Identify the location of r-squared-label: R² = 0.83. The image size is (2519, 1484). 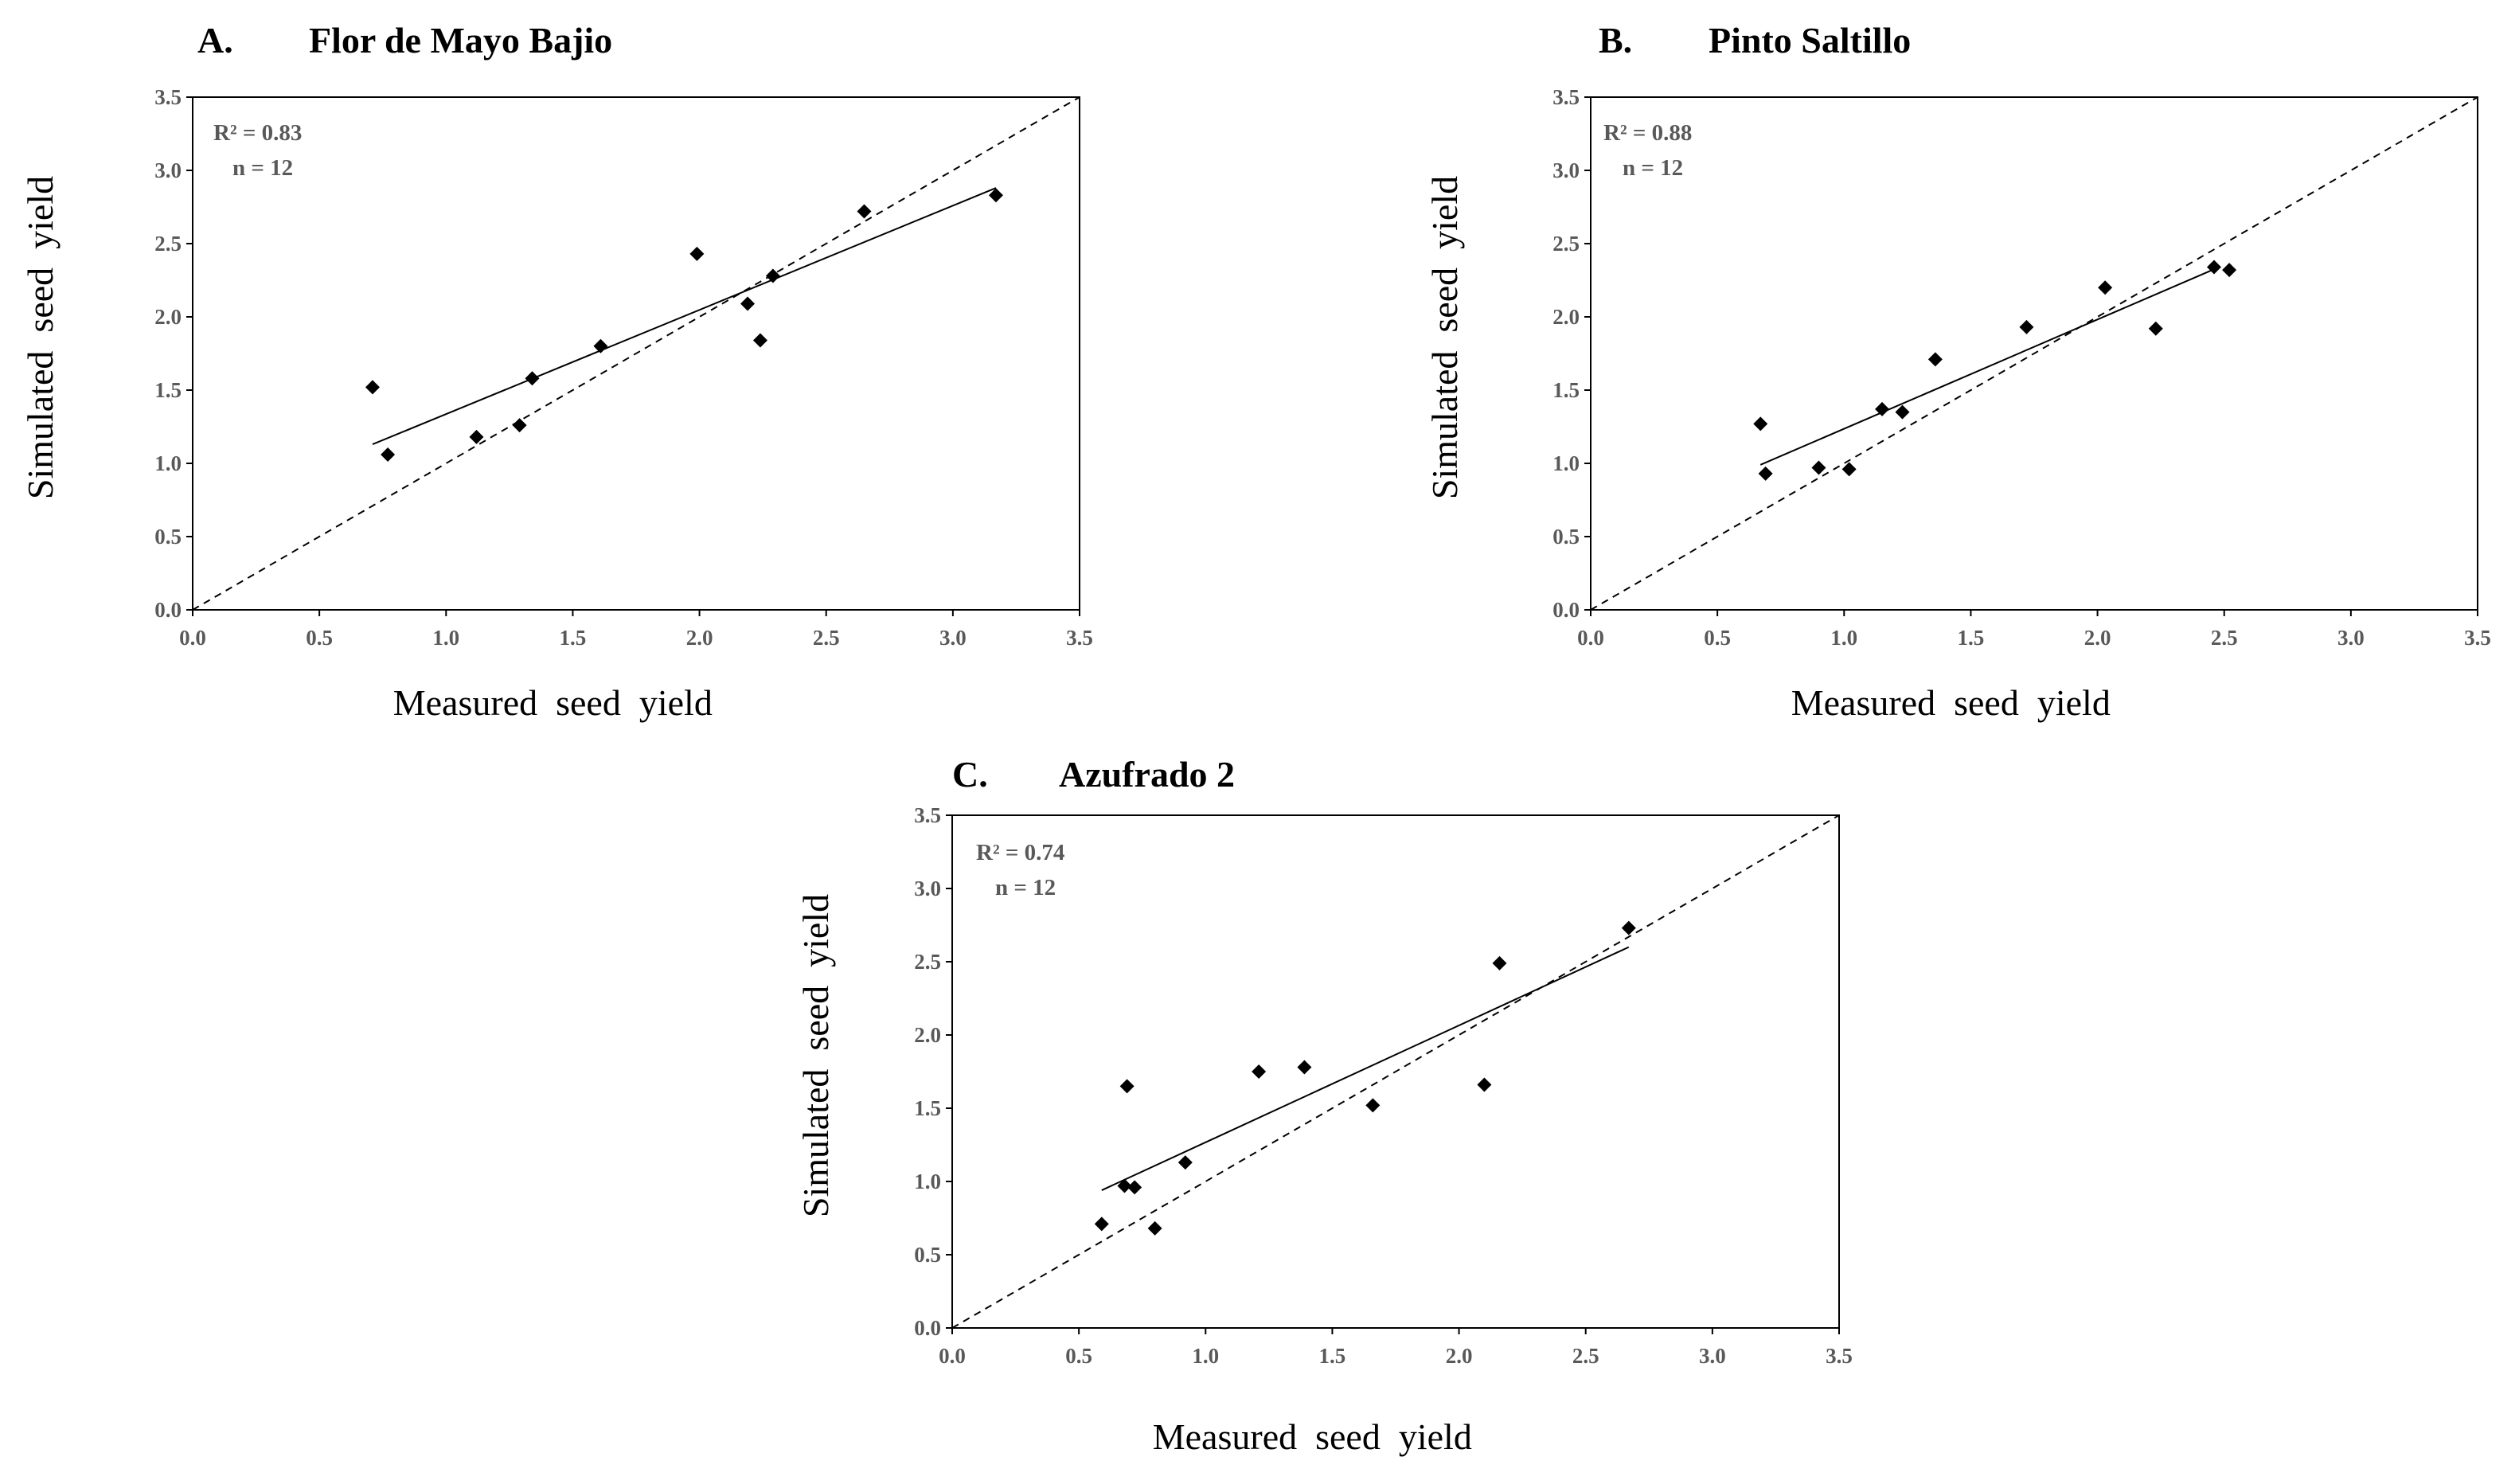
(257, 133).